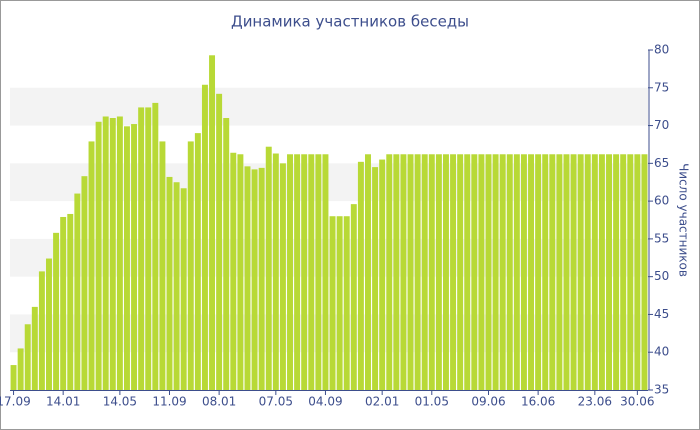 The image size is (700, 430). I want to click on x-tick-label: 01.05, so click(432, 402).